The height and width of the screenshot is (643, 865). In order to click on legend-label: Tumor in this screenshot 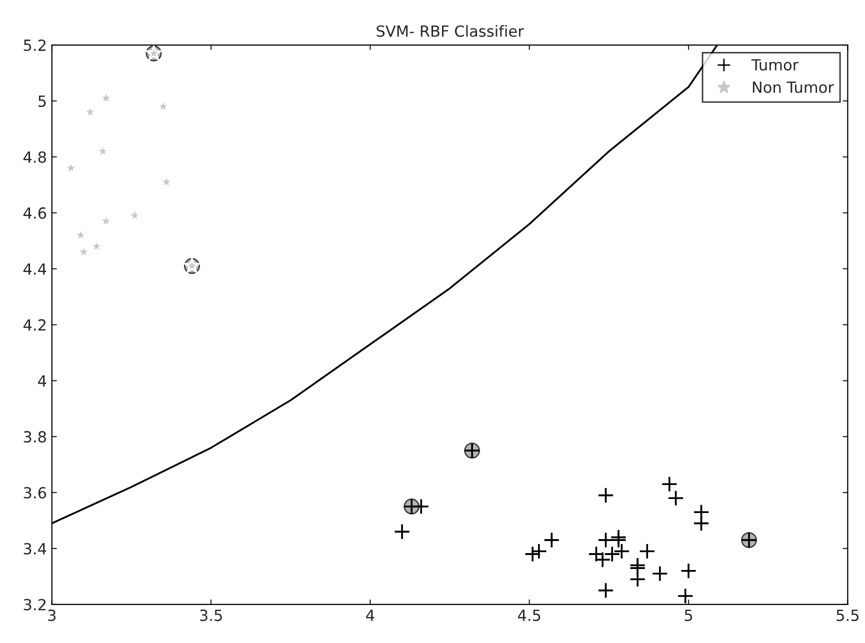, I will do `click(775, 65)`.